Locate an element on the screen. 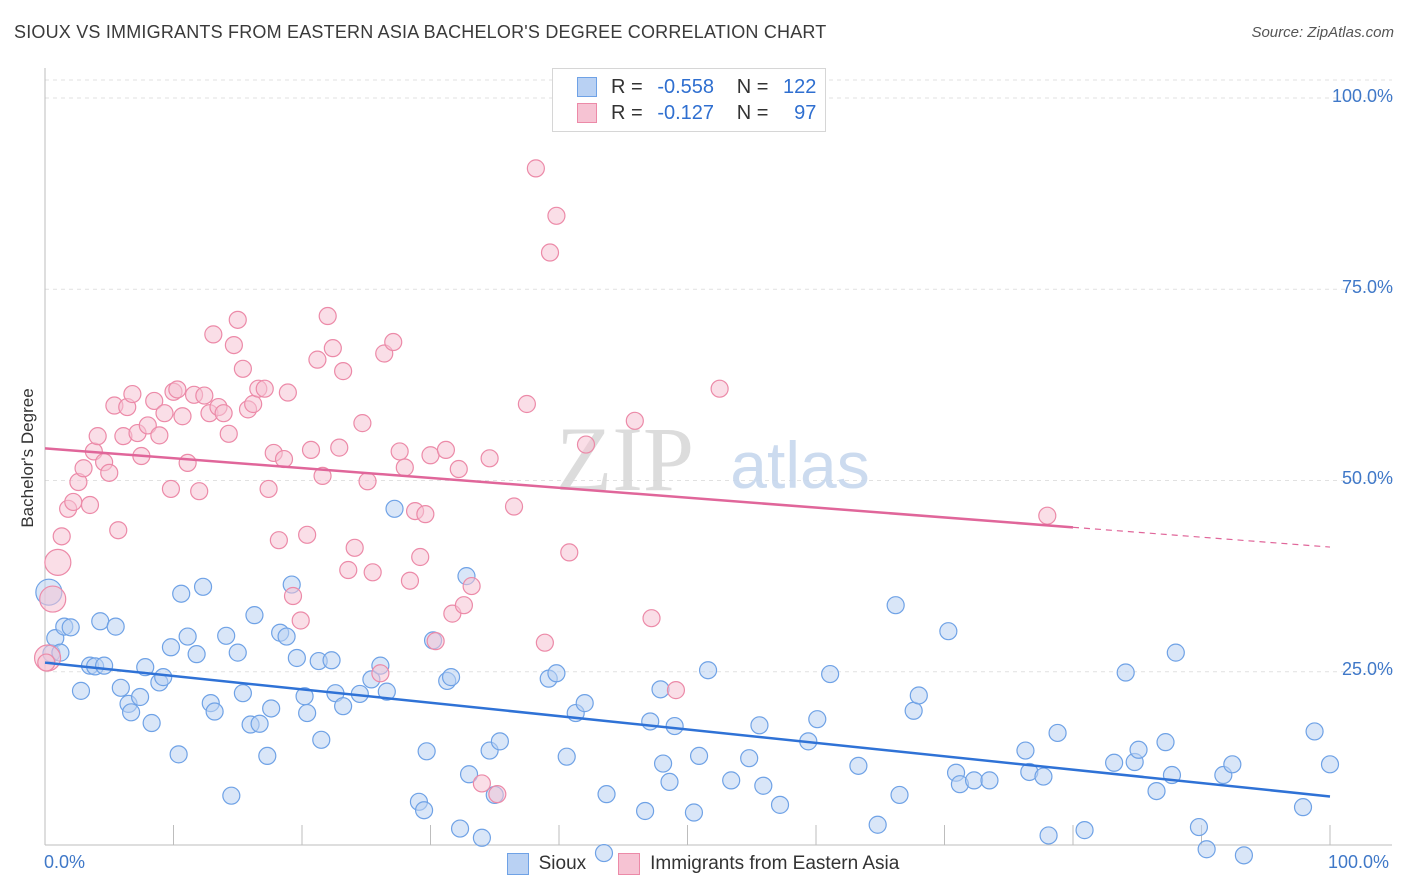  source-credit: Source: ZipAtlas.com is located at coordinates (1322, 32).